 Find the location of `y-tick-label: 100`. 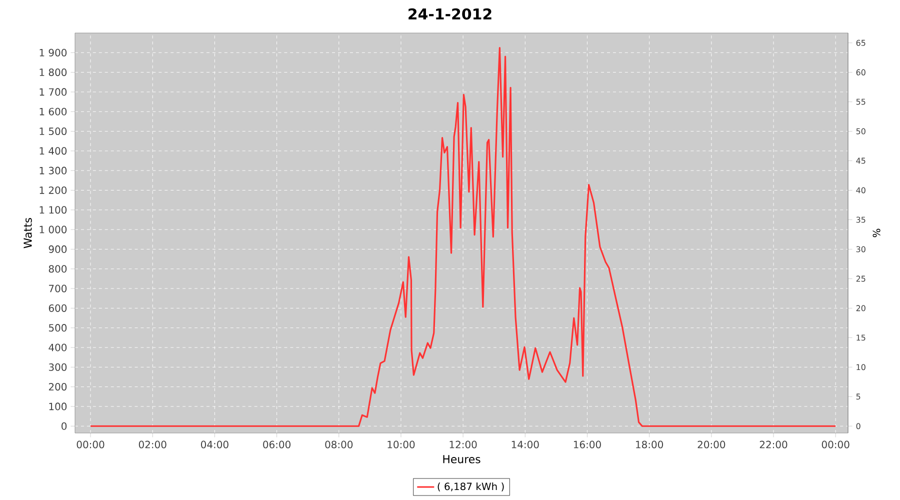

y-tick-label: 100 is located at coordinates (58, 406).